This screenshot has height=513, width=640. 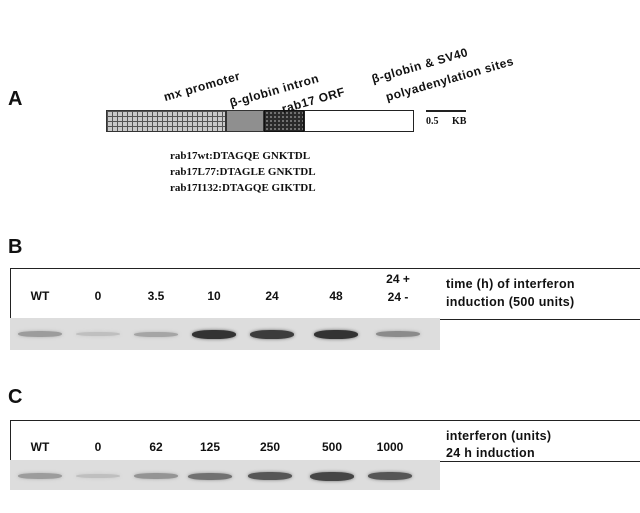 What do you see at coordinates (243, 172) in the screenshot?
I see `sequence-l77: rab17L77:DTAGLE GNKTDL` at bounding box center [243, 172].